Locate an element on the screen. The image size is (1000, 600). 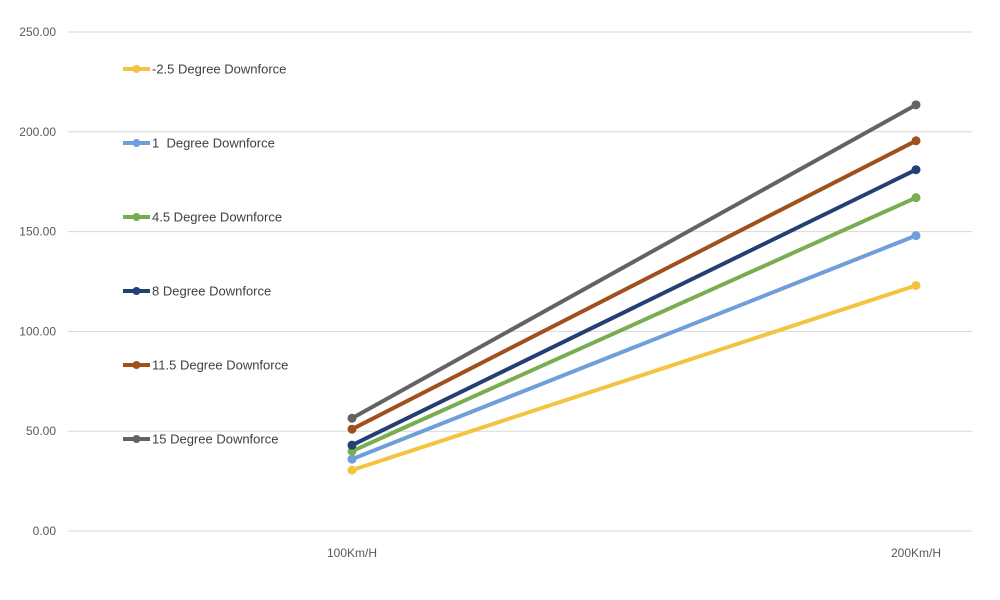
legend-item: 15 Degree Downforce is located at coordinates (200, 439).